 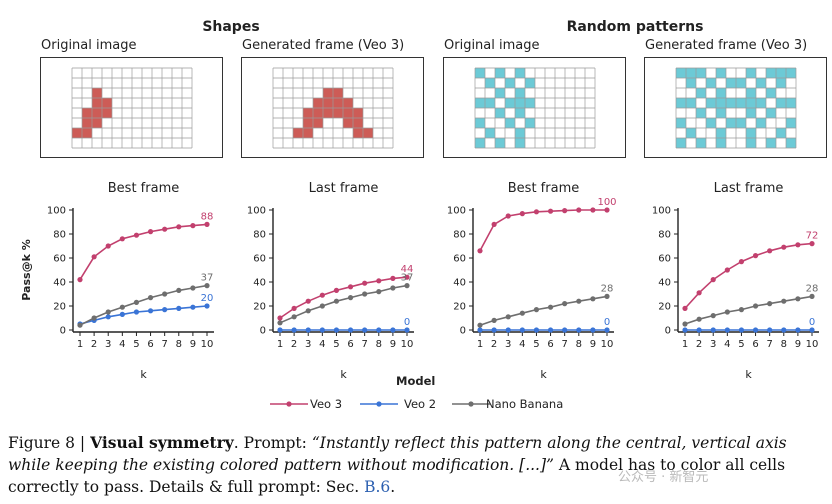 I want to click on y-tick-label: 0, so click(x=668, y=331).